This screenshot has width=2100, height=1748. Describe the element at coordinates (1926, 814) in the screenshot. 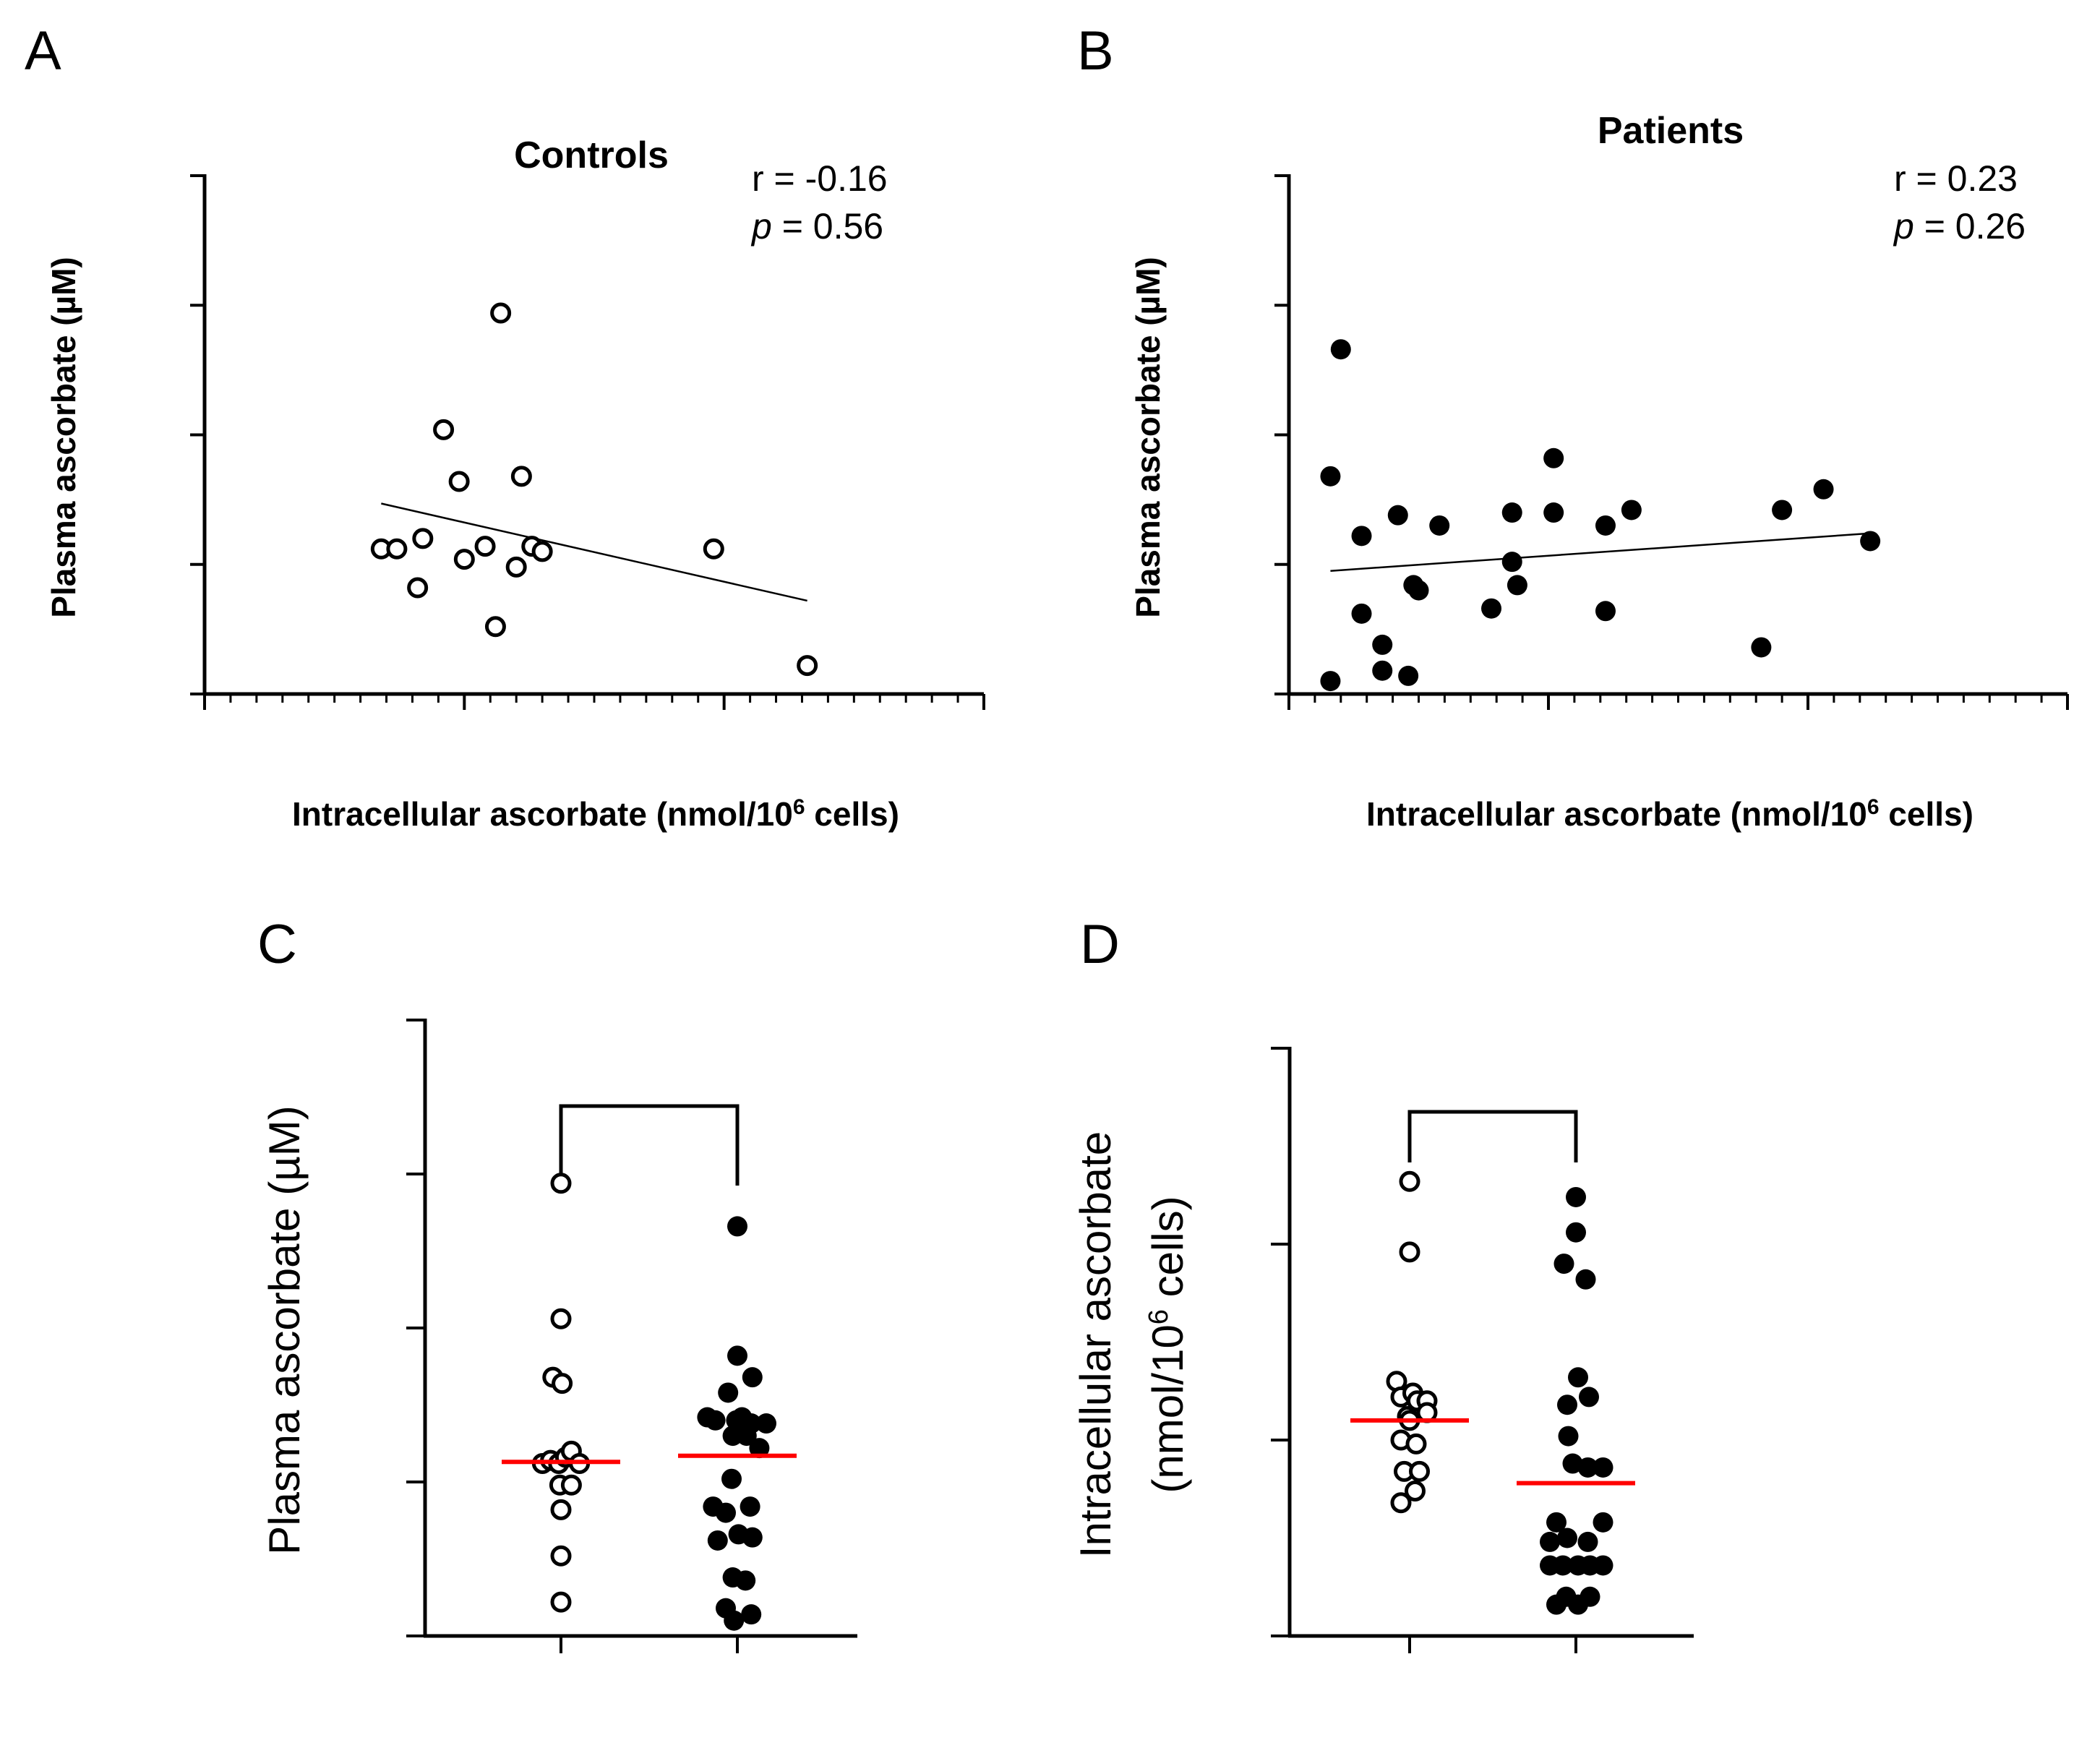

I see `panel-b-xlabel-end: cells)` at that location.